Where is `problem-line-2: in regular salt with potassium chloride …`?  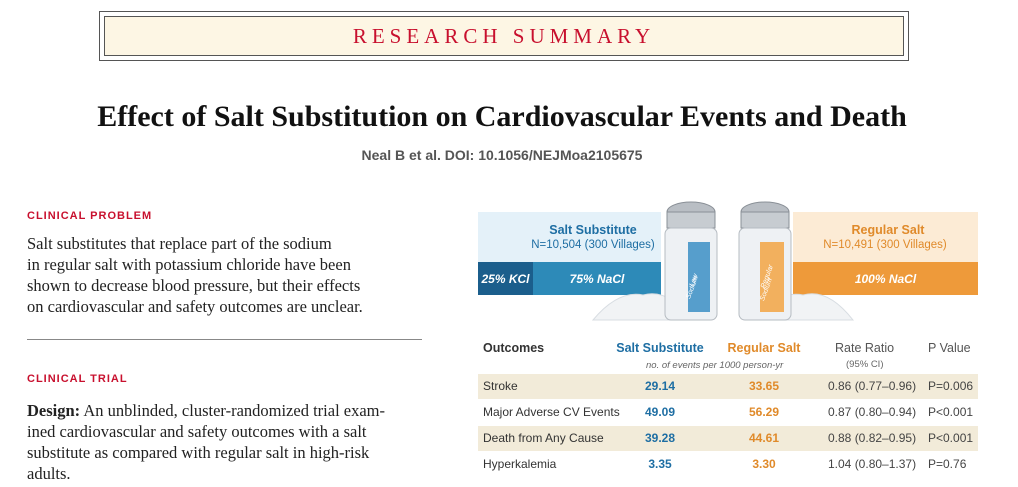 problem-line-2: in regular salt with potassium chloride … is located at coordinates (189, 264).